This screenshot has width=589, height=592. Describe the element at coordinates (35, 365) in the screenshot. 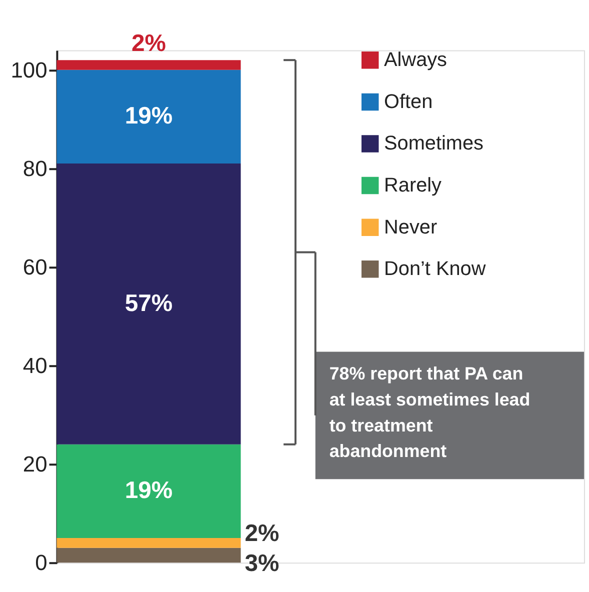

I see `y-tick-label: 40` at that location.